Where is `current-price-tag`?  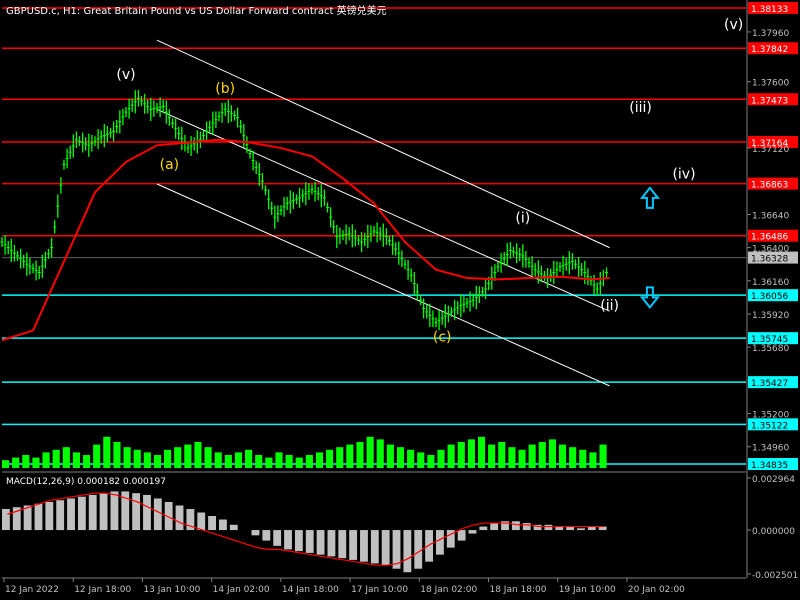 current-price-tag is located at coordinates (773, 257).